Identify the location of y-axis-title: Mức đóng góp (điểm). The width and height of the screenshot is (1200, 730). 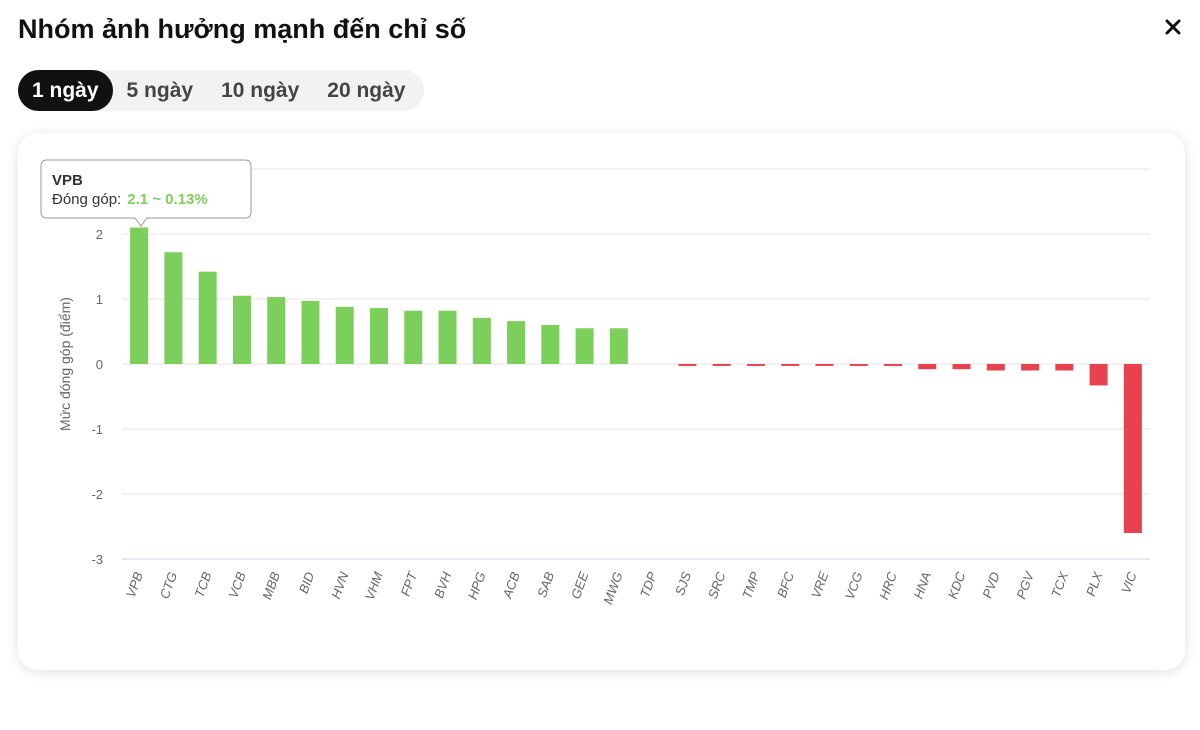
(65, 364).